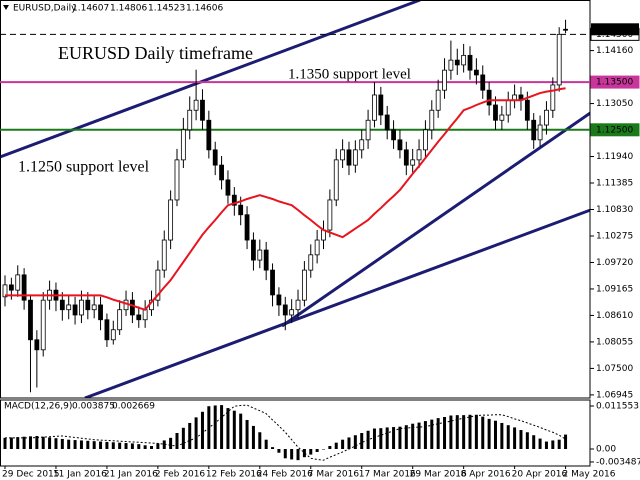 The width and height of the screenshot is (640, 480). I want to click on ohlc-value: 1.14607, so click(90, 9).